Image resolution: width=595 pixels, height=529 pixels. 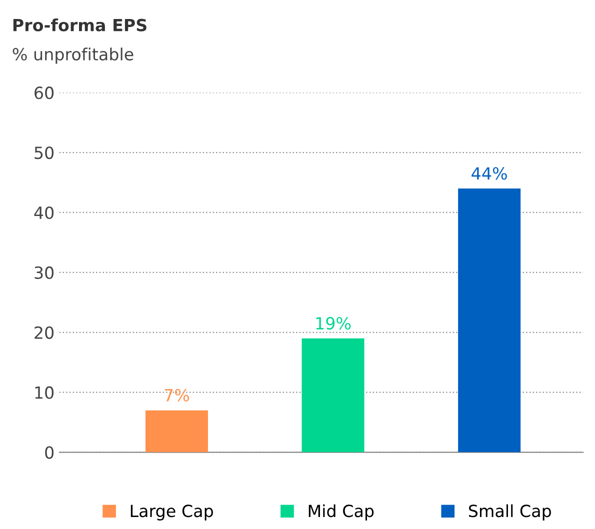 I want to click on y-tick-label: 30, so click(x=44, y=273).